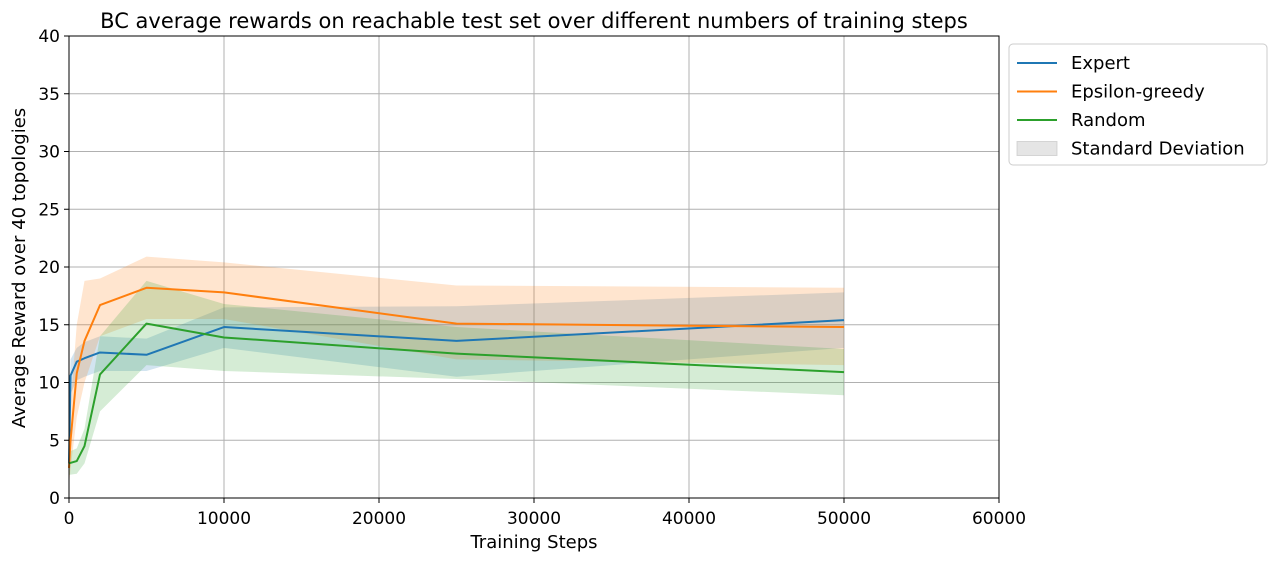  What do you see at coordinates (1037, 148) in the screenshot?
I see `legend-swatch-standard-deviation` at bounding box center [1037, 148].